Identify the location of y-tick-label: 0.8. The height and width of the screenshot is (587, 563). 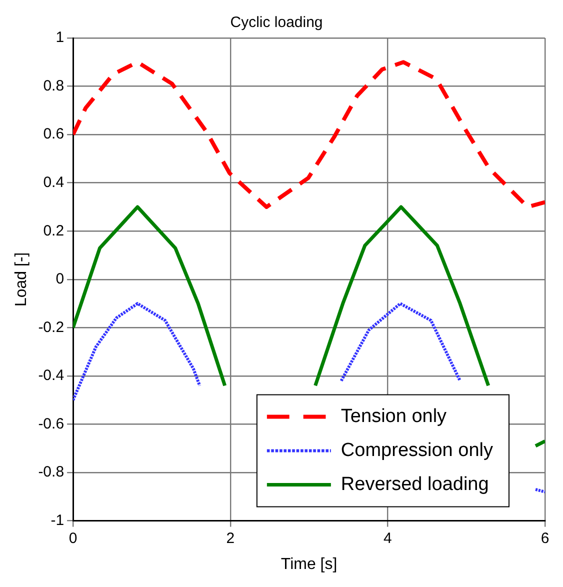
(53, 85).